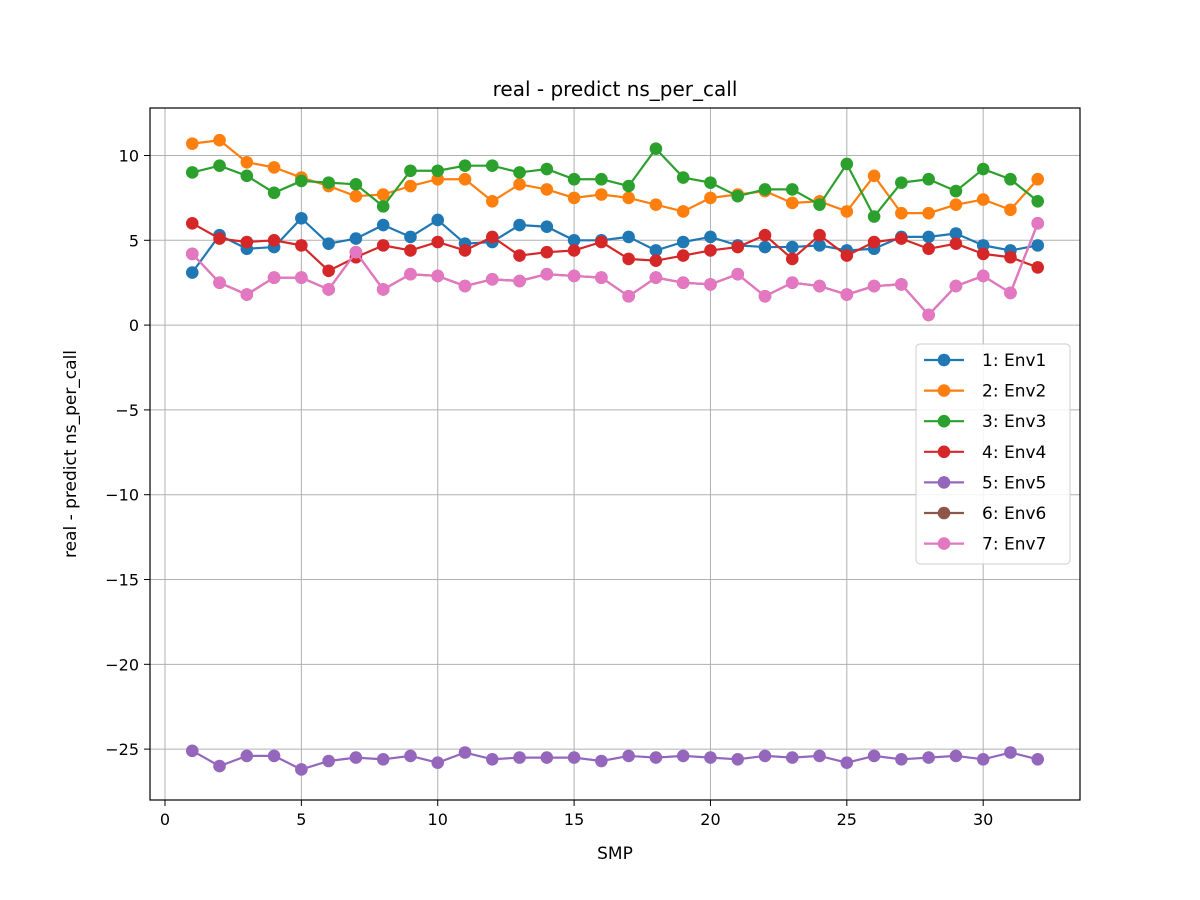 The image size is (1200, 900). I want to click on x-axis-label: SMP, so click(615, 854).